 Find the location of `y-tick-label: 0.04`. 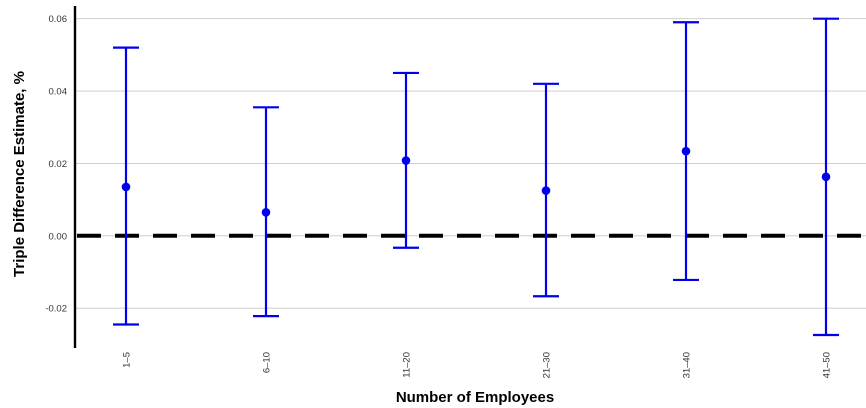

y-tick-label: 0.04 is located at coordinates (58, 92).